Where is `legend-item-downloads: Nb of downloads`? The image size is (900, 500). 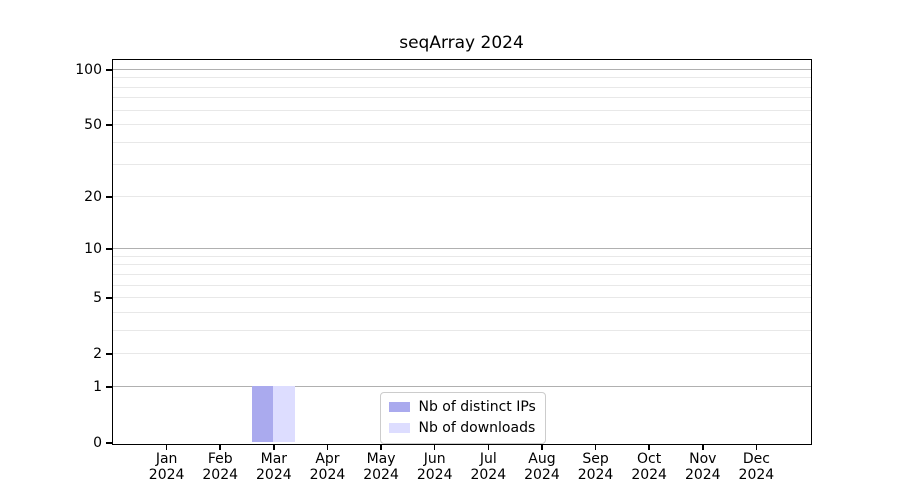 legend-item-downloads: Nb of downloads is located at coordinates (462, 428).